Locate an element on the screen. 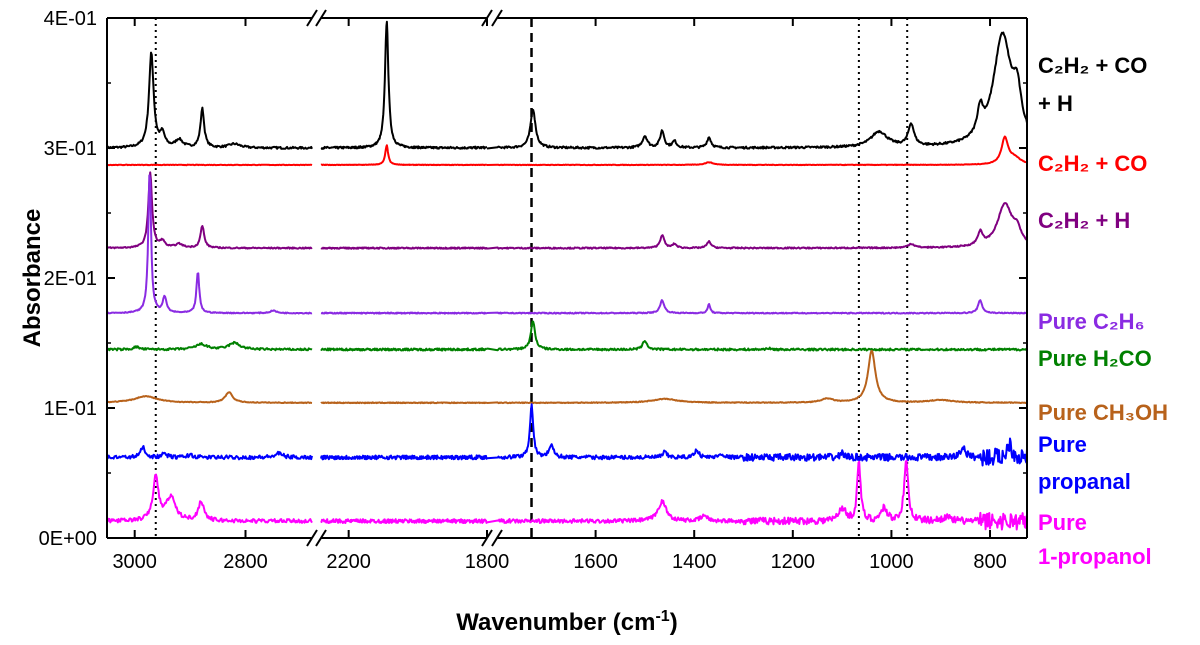 The width and height of the screenshot is (1200, 645). x-axis-title: Wavenumber (cm-1) is located at coordinates (566, 622).